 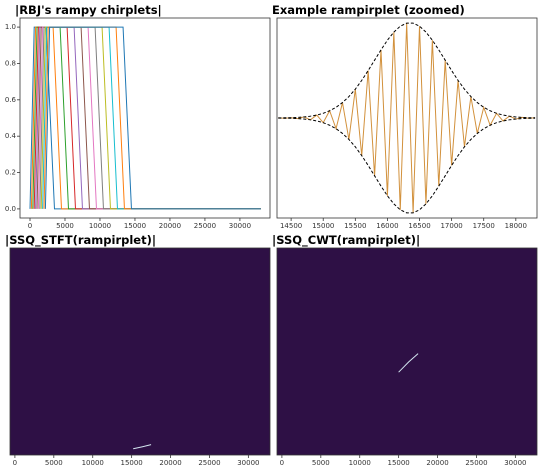 I want to click on y-tick-label: 1.0, so click(x=10, y=27).